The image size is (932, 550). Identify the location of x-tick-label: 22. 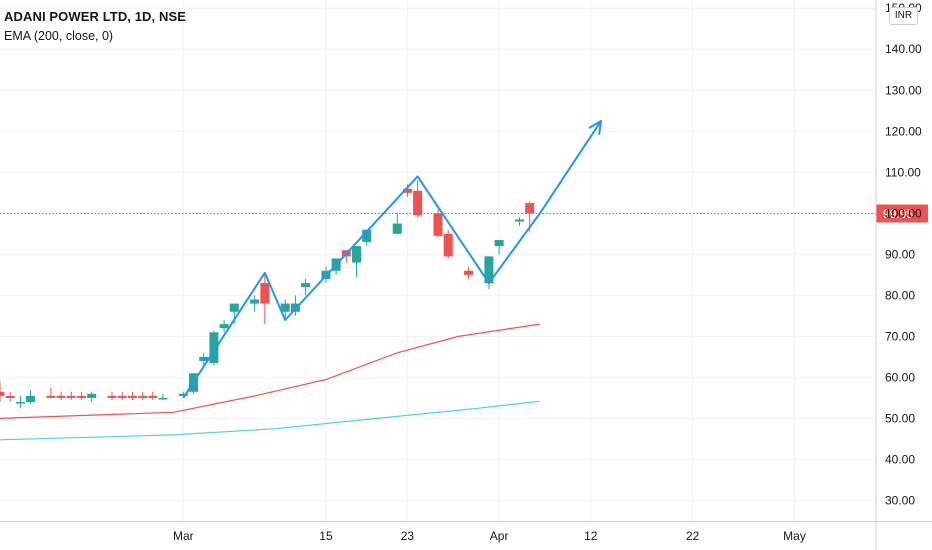
(693, 536).